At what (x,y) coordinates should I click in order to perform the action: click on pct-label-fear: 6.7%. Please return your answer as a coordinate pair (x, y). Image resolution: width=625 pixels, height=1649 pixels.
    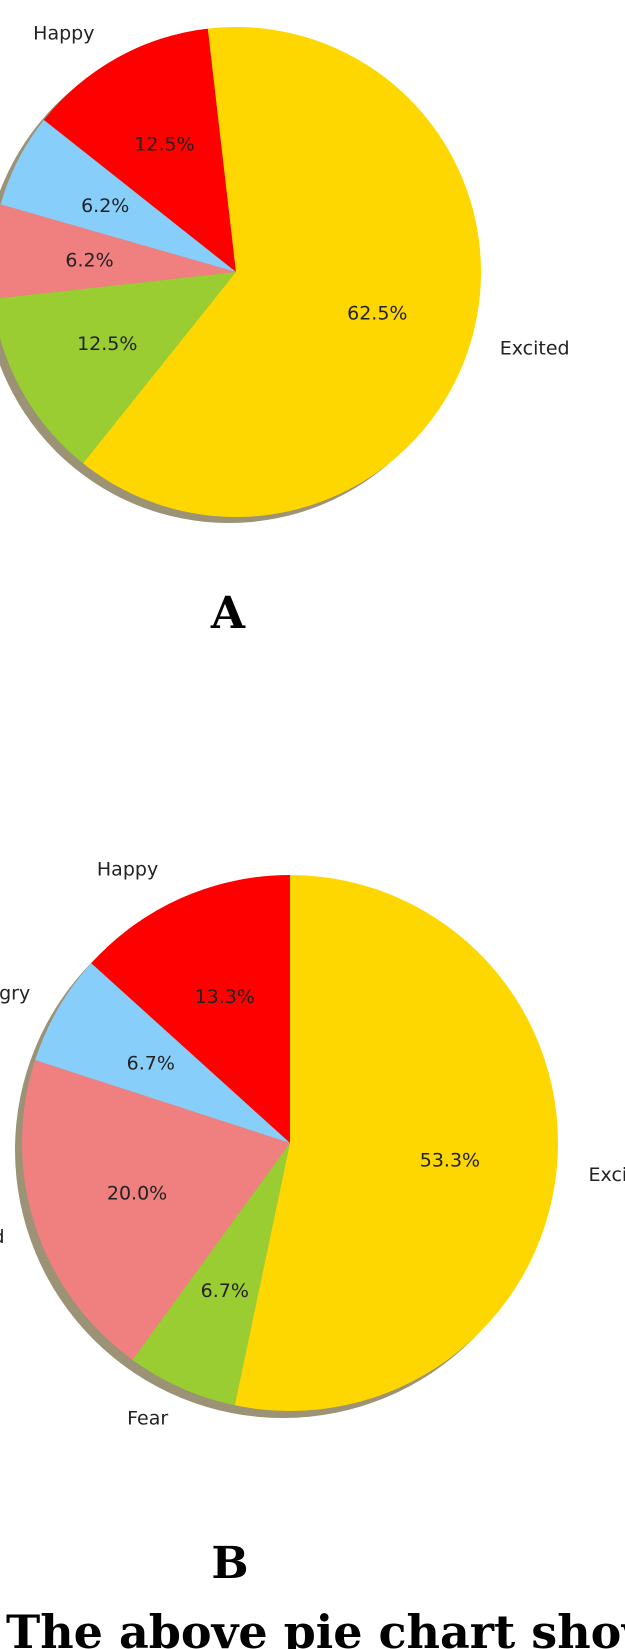
    Looking at the image, I should click on (225, 1291).